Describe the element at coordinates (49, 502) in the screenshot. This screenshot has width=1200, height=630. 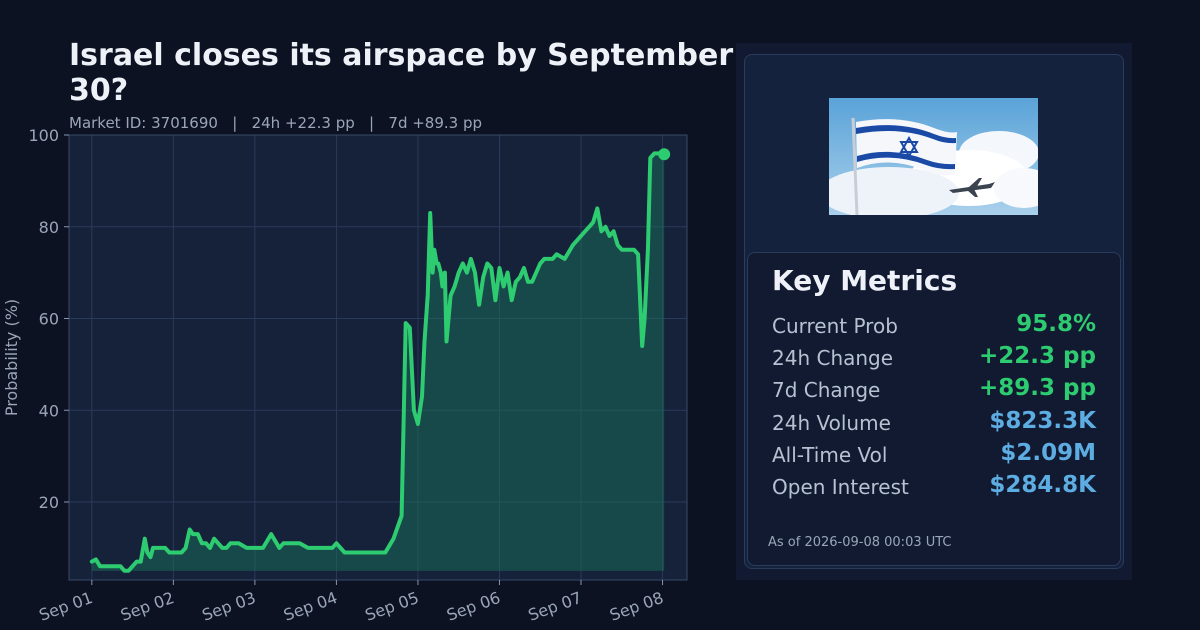
I see `y-tick-label: 20` at that location.